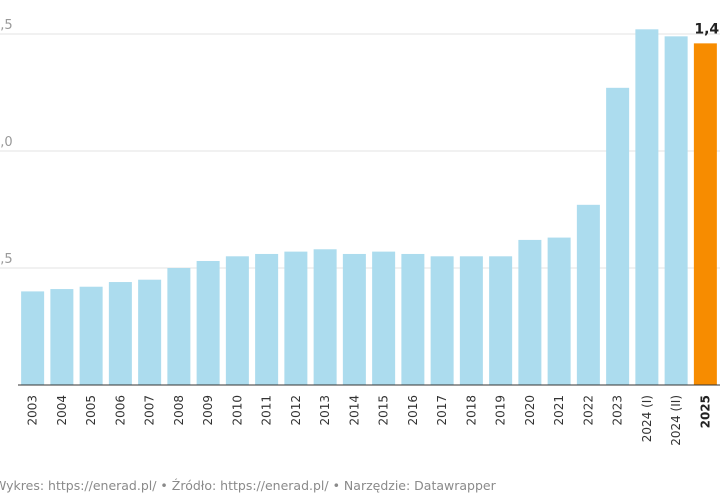  I want to click on x-tick-label: 2024 (I), so click(647, 418).